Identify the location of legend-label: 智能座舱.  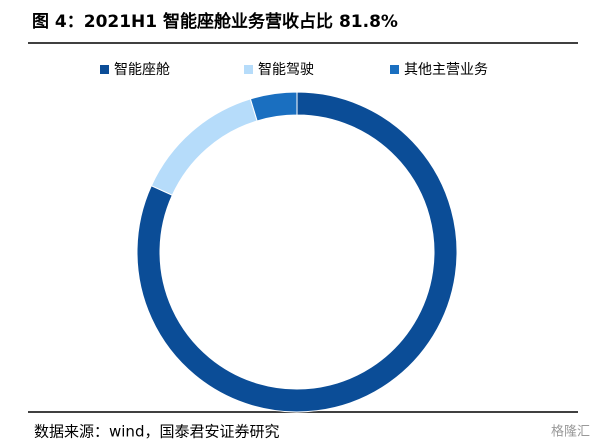
(142, 70).